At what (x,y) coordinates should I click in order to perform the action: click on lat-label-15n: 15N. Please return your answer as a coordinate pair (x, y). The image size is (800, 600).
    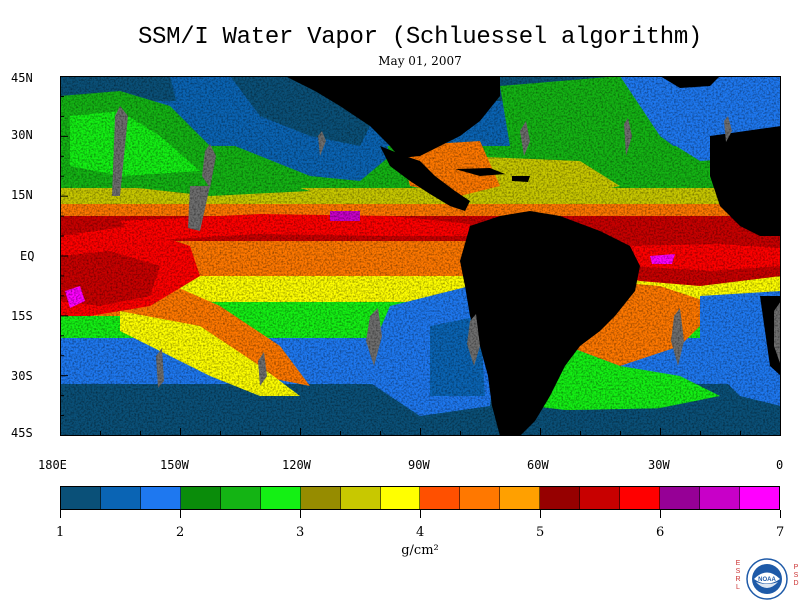
    Looking at the image, I should click on (22, 195).